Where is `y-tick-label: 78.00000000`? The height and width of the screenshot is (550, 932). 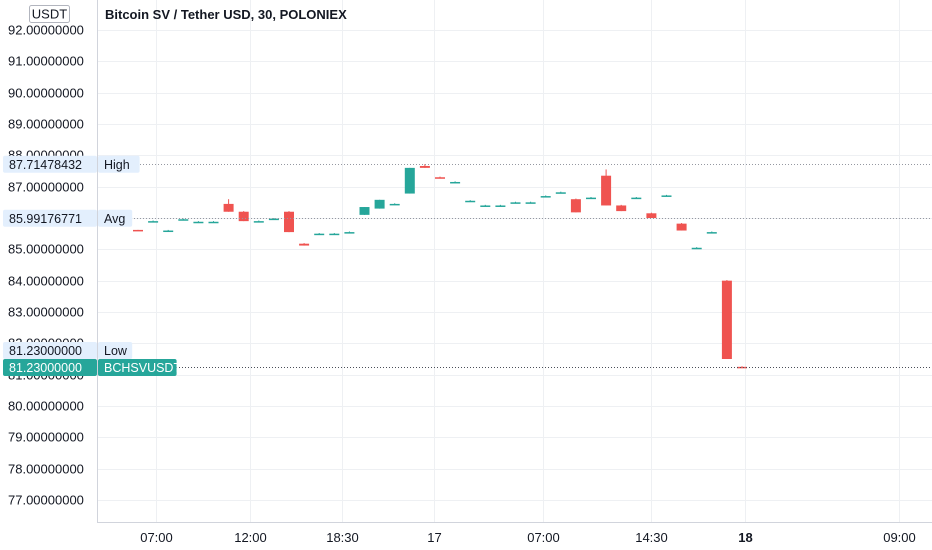 y-tick-label: 78.00000000 is located at coordinates (46, 469).